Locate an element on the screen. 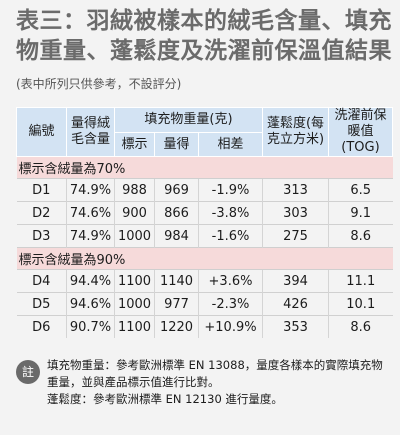 The width and height of the screenshot is (400, 435). group-label: 標示含絨量為90% is located at coordinates (204, 258).